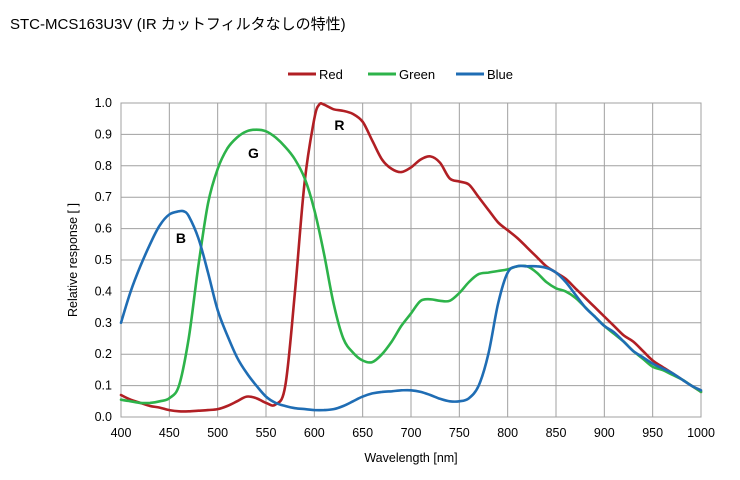  Describe the element at coordinates (411, 433) in the screenshot. I see `x-tick-label: 700` at that location.